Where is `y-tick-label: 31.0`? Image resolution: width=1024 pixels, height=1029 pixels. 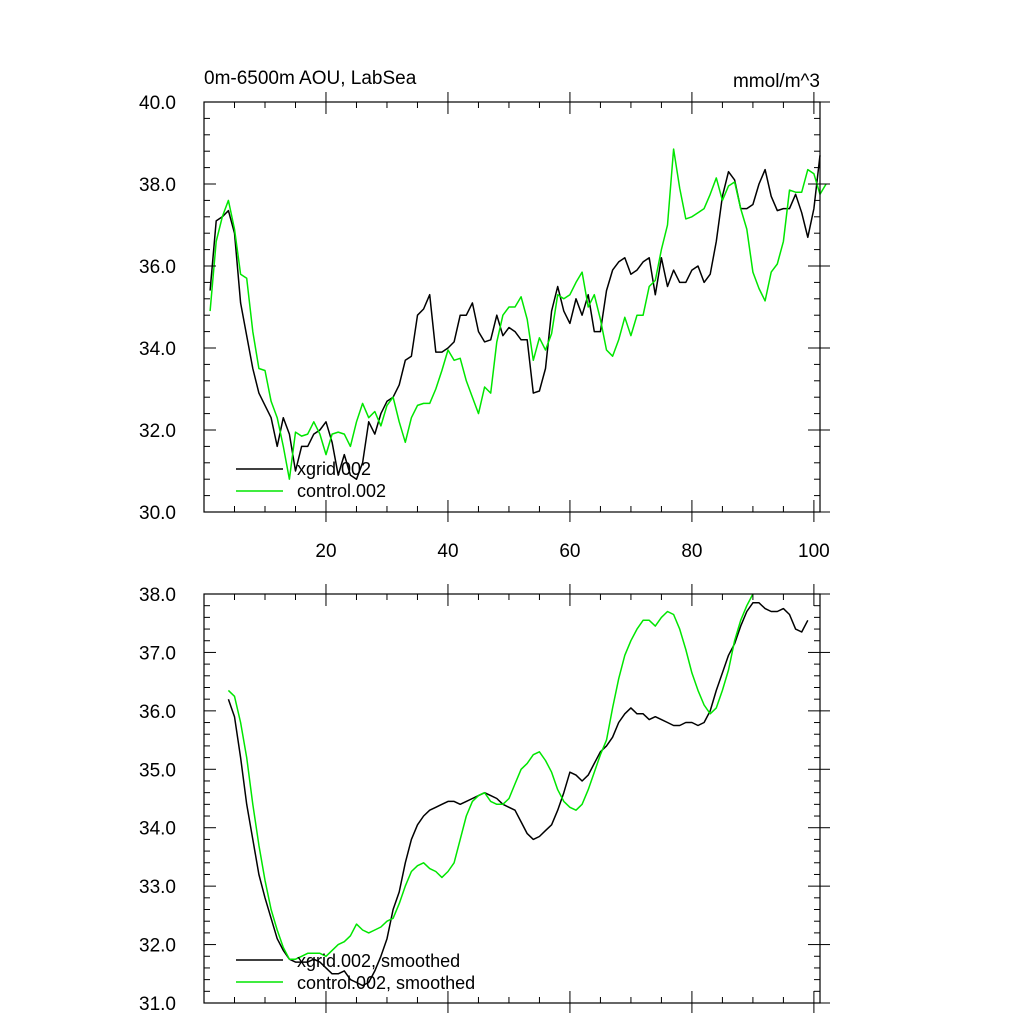
y-tick-label: 31.0 is located at coordinates (157, 1004).